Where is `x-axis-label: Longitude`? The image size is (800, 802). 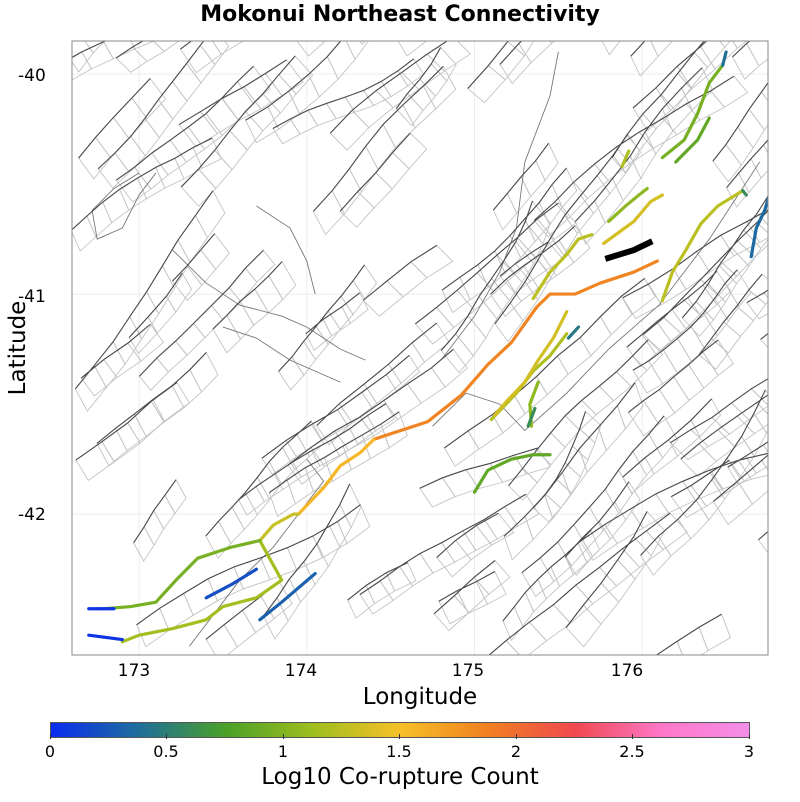 x-axis-label: Longitude is located at coordinates (420, 697).